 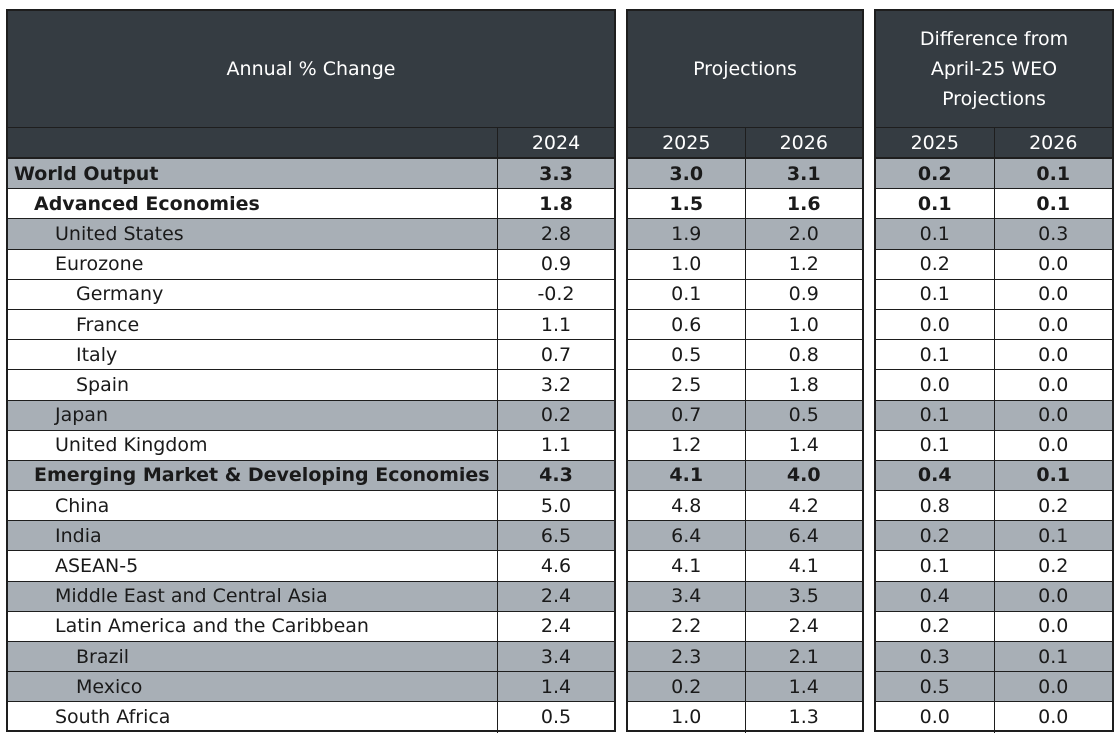 I want to click on table-row: United Kingdom 1.1, so click(x=311, y=445).